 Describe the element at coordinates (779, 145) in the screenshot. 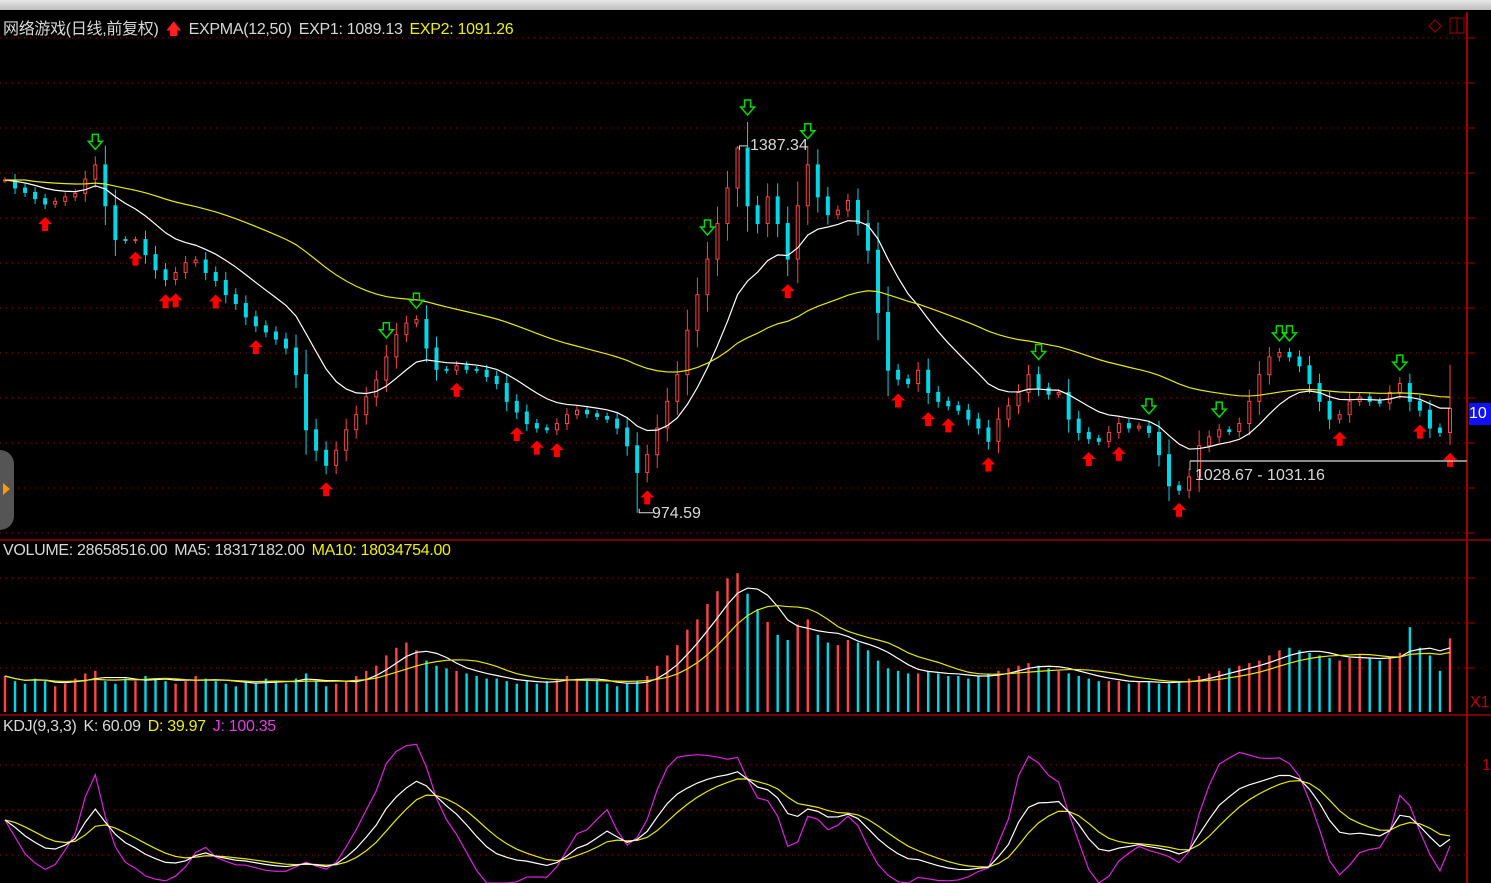

I see `high-label: 1387.34` at that location.